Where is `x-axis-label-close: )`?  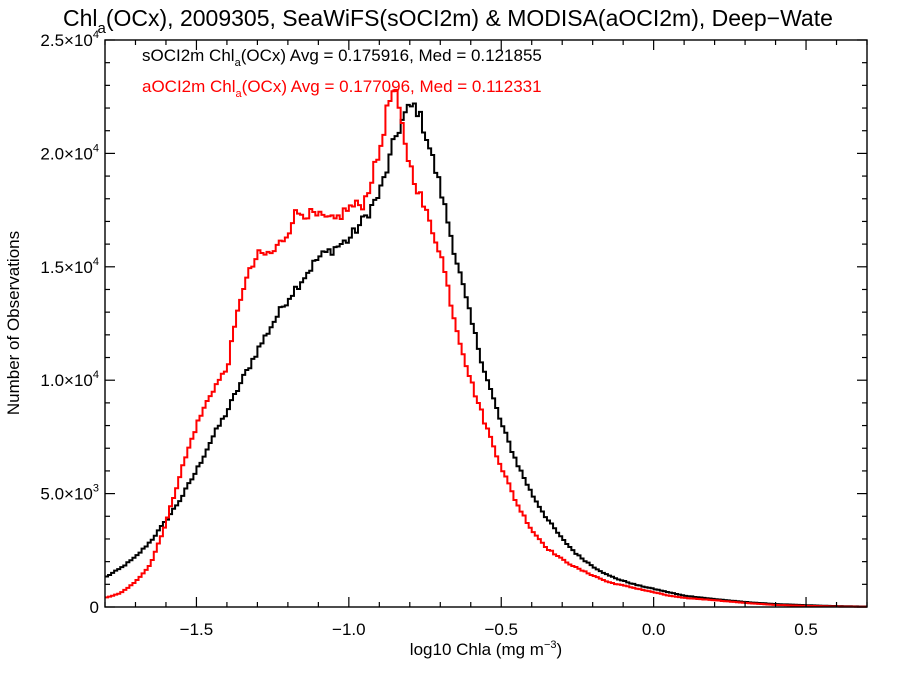 x-axis-label-close: ) is located at coordinates (560, 649).